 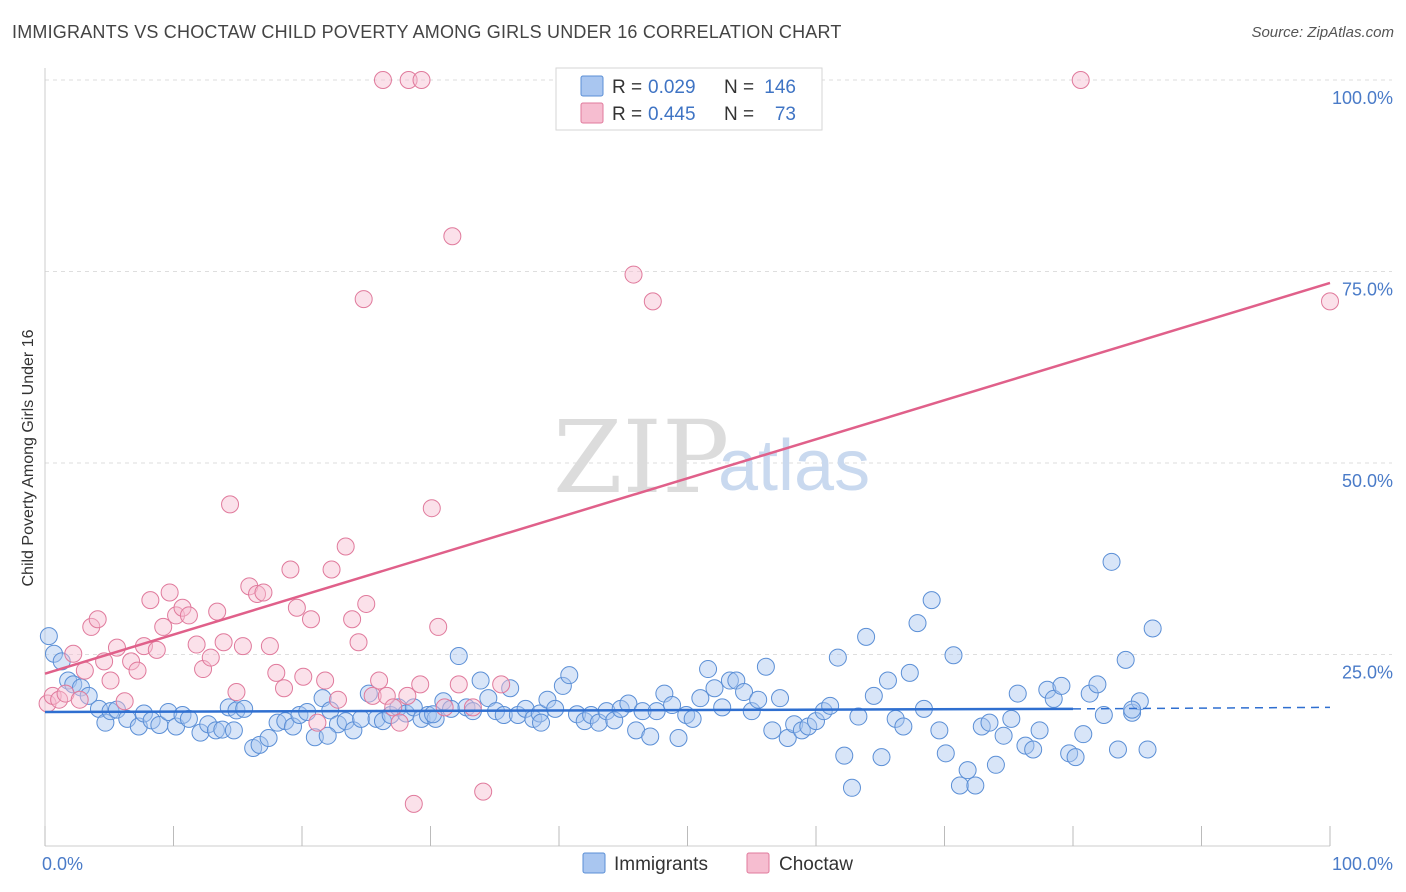 What do you see at coordinates (627, 87) in the screenshot?
I see `legend-r-label-immigrants: R =` at bounding box center [627, 87].